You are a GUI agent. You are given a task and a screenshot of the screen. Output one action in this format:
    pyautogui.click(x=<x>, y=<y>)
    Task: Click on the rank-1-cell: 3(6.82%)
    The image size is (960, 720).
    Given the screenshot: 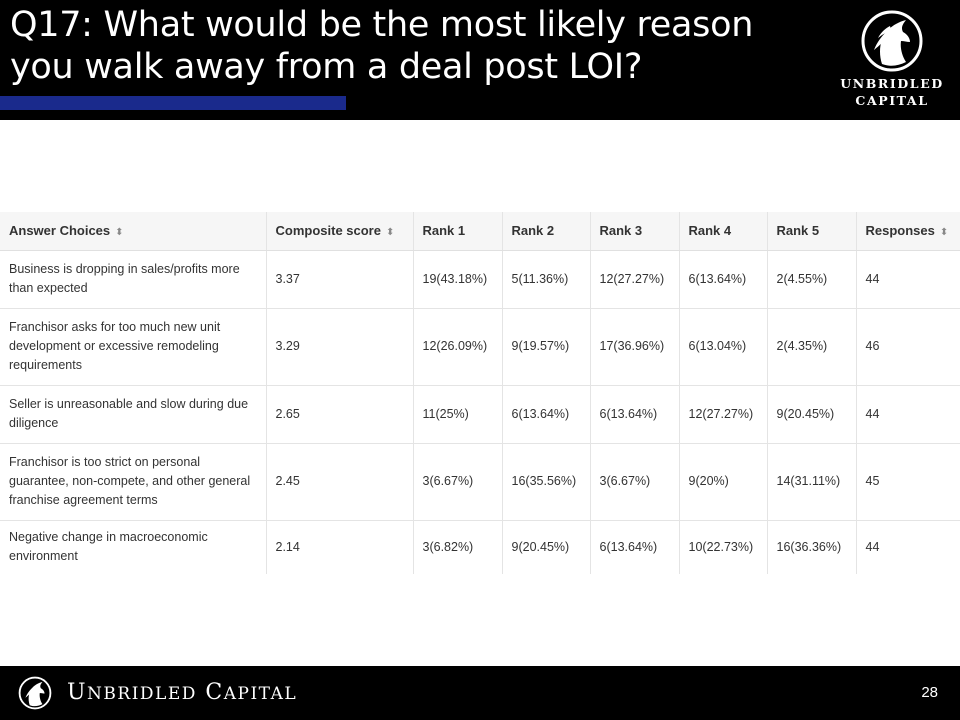 What is the action you would take?
    pyautogui.click(x=458, y=547)
    